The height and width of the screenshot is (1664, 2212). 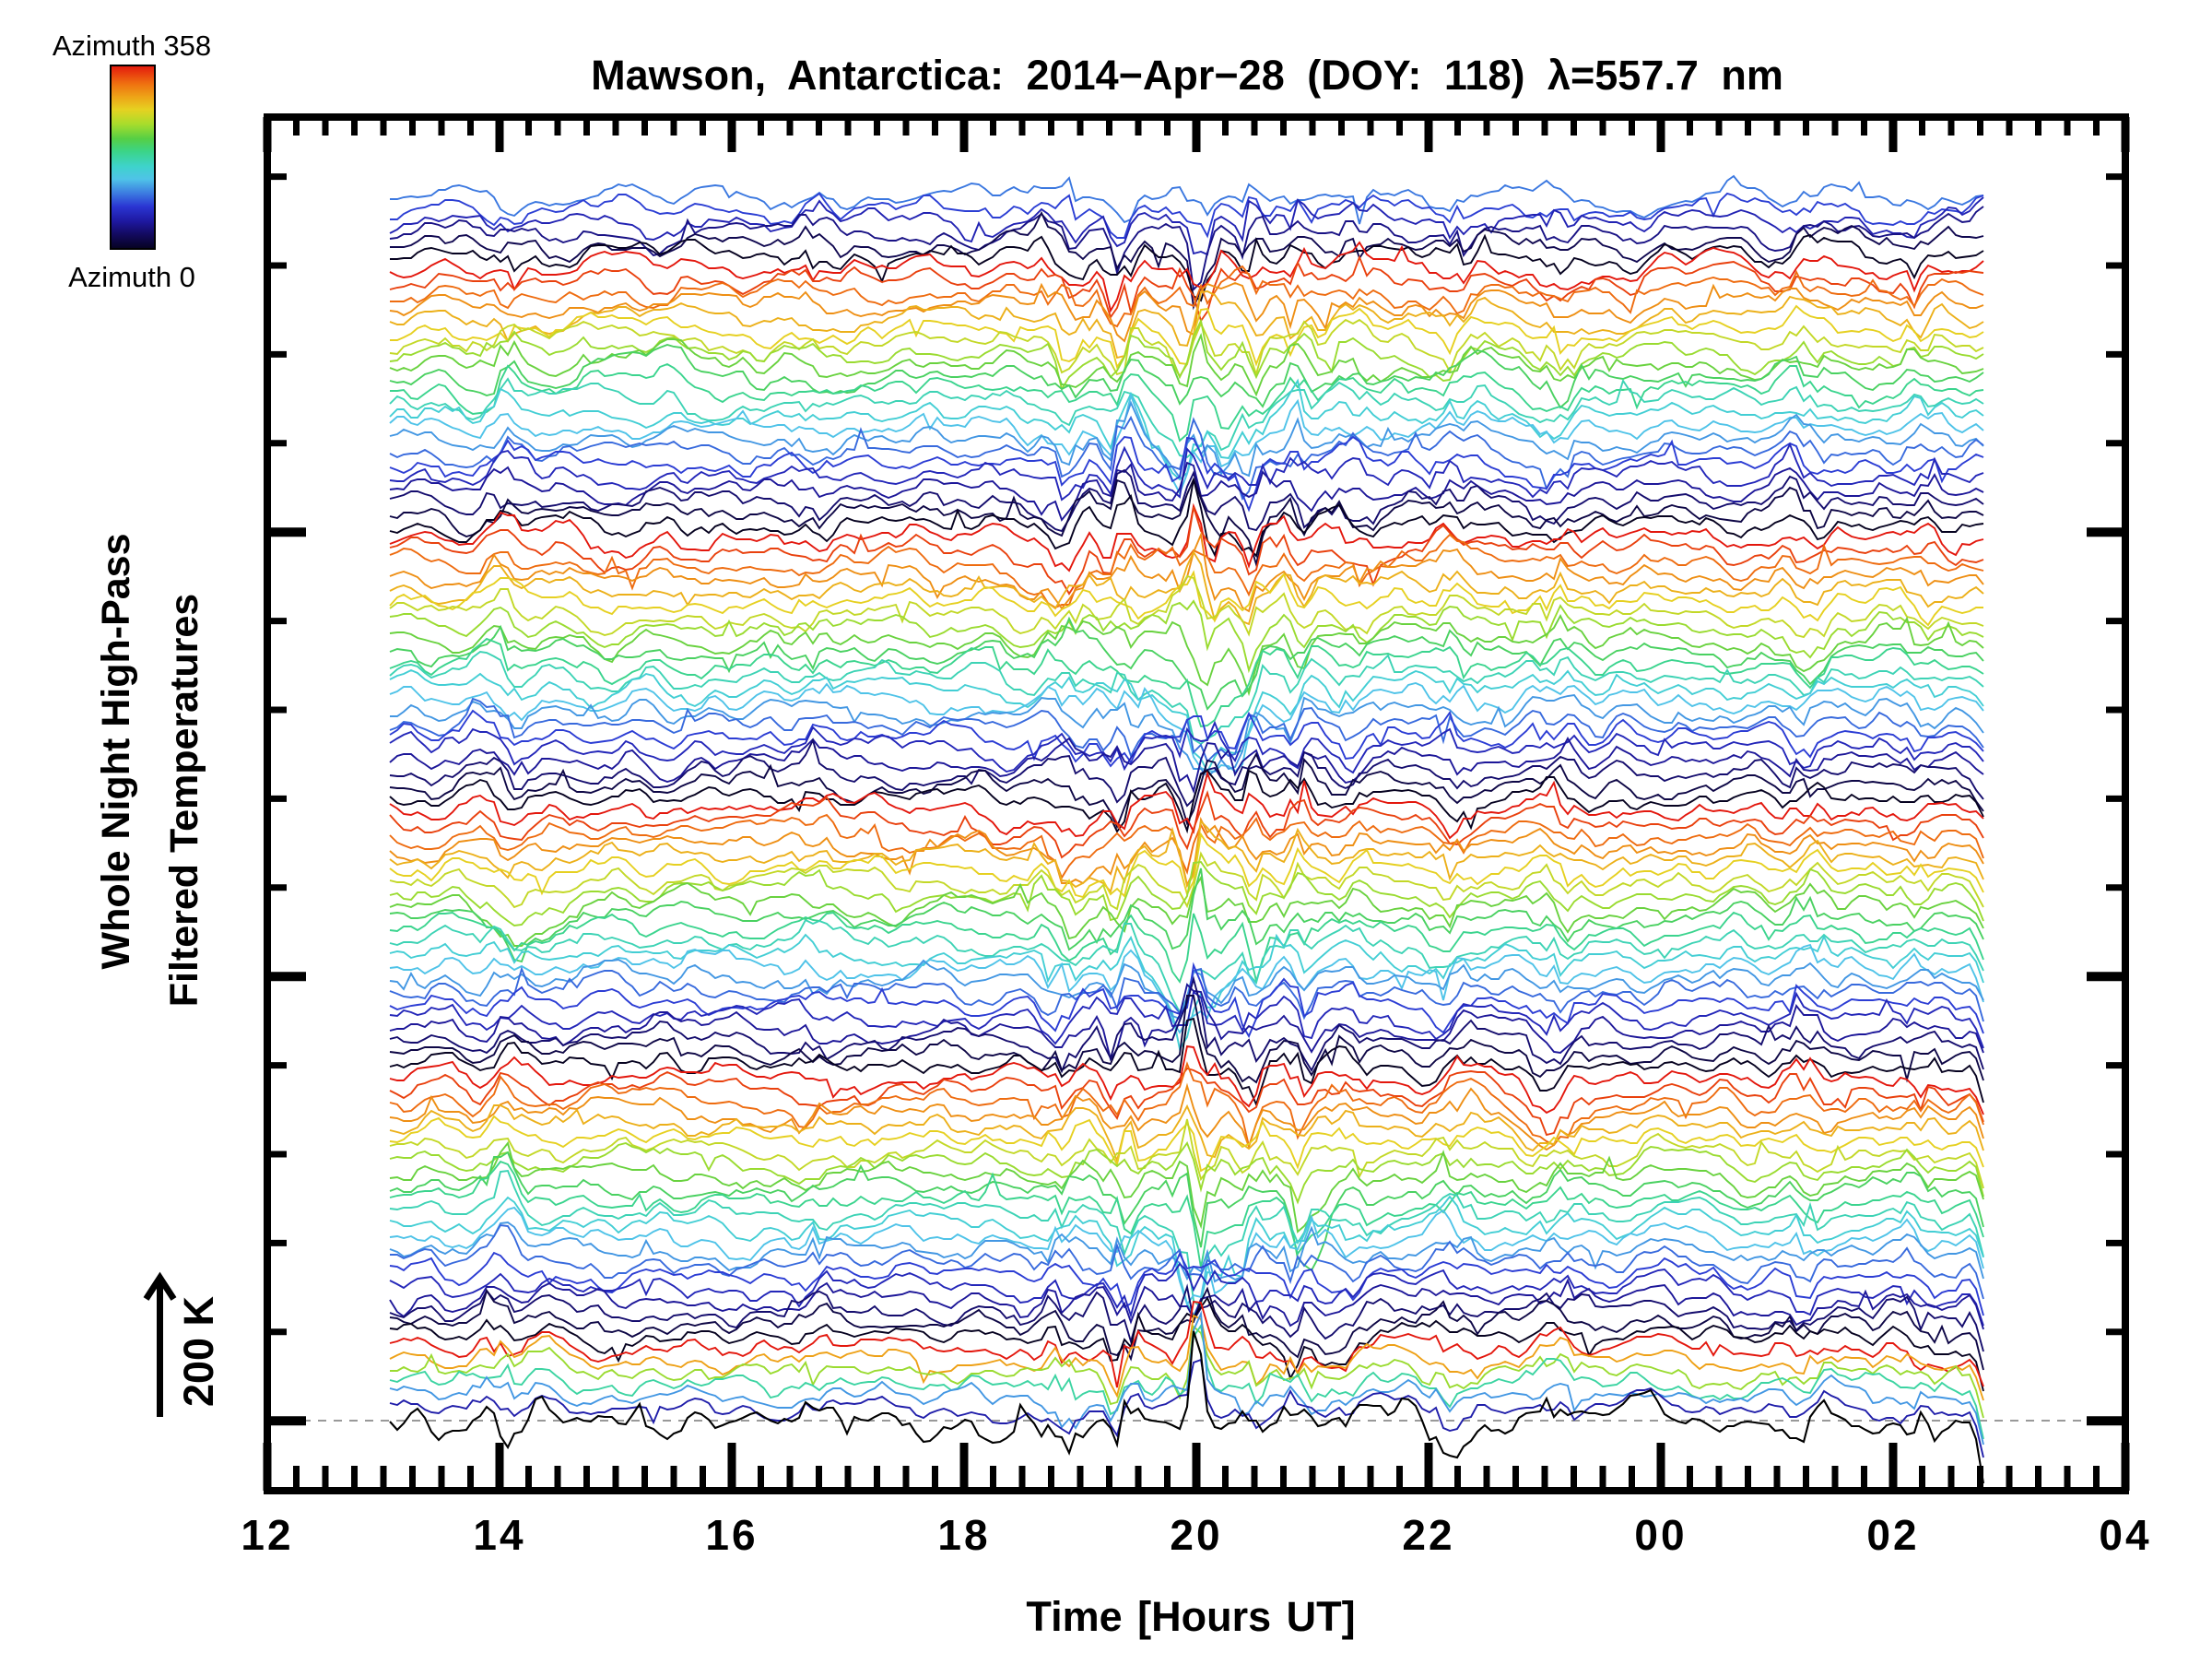 I want to click on svg-text: Filtered Temperatures, so click(x=184, y=800).